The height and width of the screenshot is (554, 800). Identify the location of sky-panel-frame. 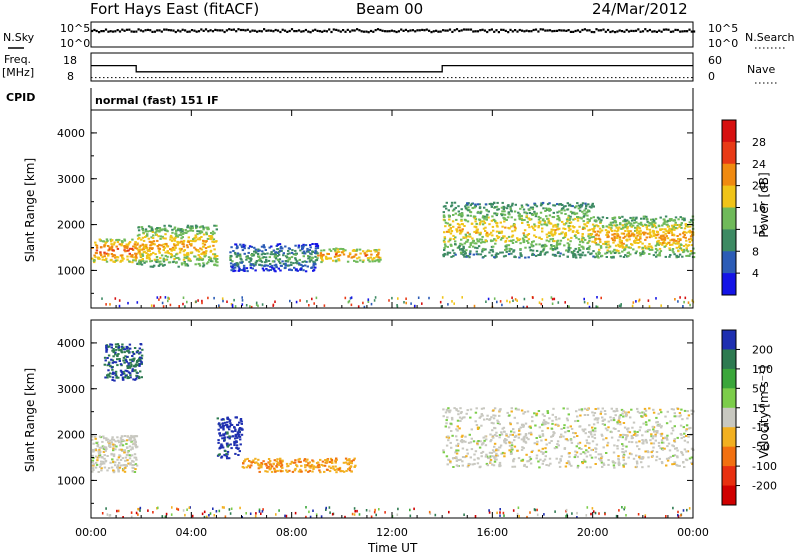
(392, 34).